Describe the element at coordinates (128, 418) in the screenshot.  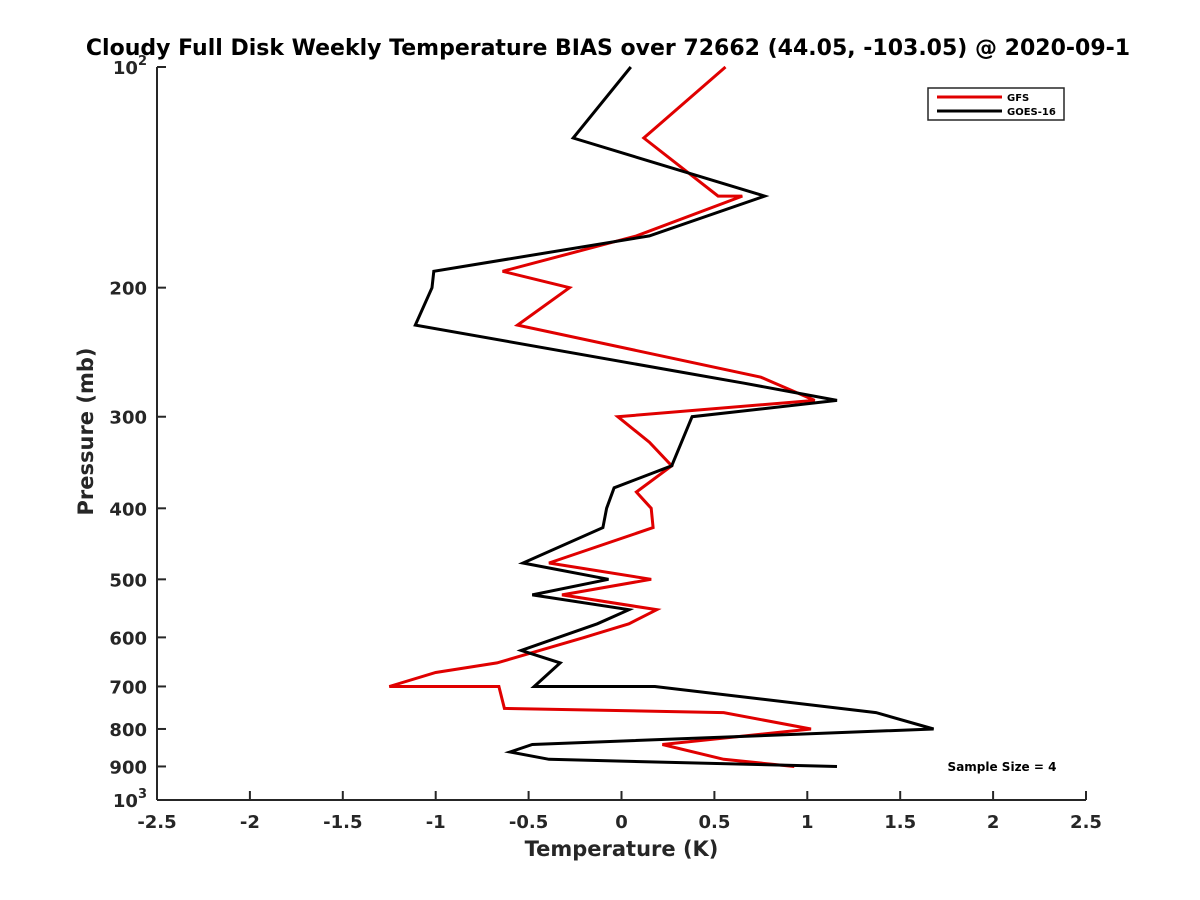
I see `y-tick-label: 300` at that location.